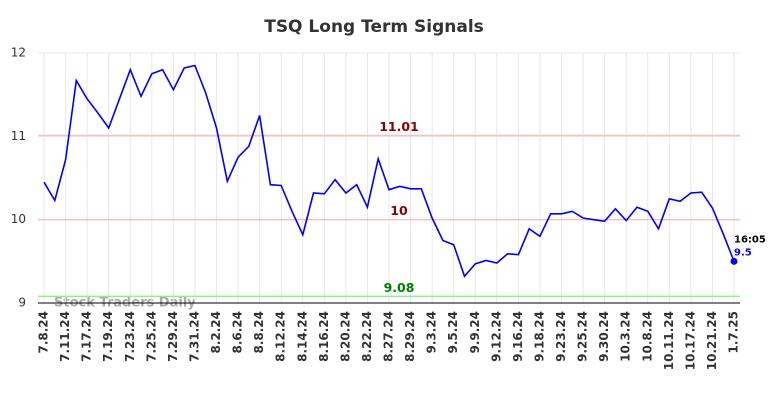  What do you see at coordinates (259, 332) in the screenshot?
I see `x-tick-label: 8.8.24` at bounding box center [259, 332].